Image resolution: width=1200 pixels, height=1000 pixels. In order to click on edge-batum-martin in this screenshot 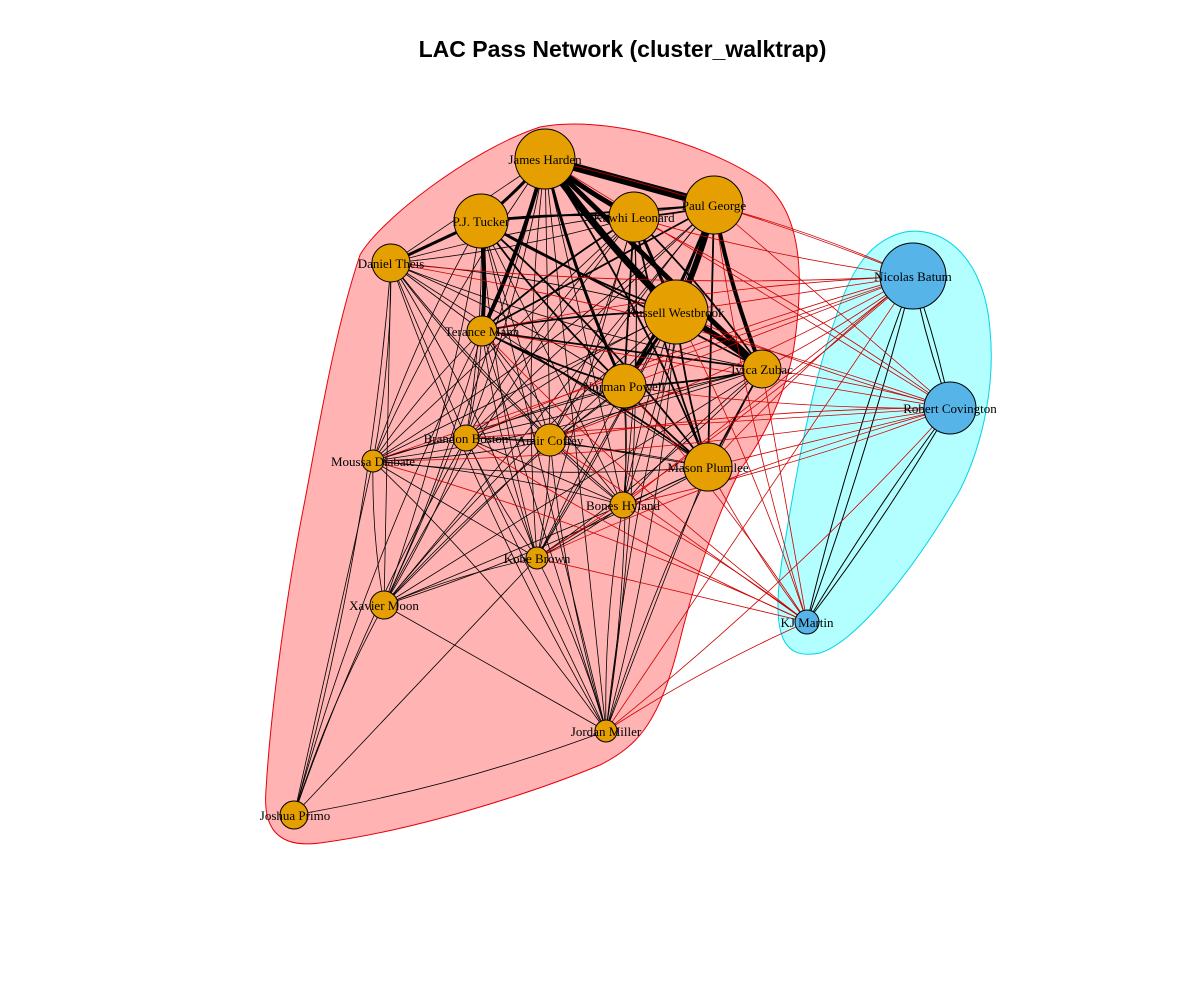, I will do `click(860, 449)`.